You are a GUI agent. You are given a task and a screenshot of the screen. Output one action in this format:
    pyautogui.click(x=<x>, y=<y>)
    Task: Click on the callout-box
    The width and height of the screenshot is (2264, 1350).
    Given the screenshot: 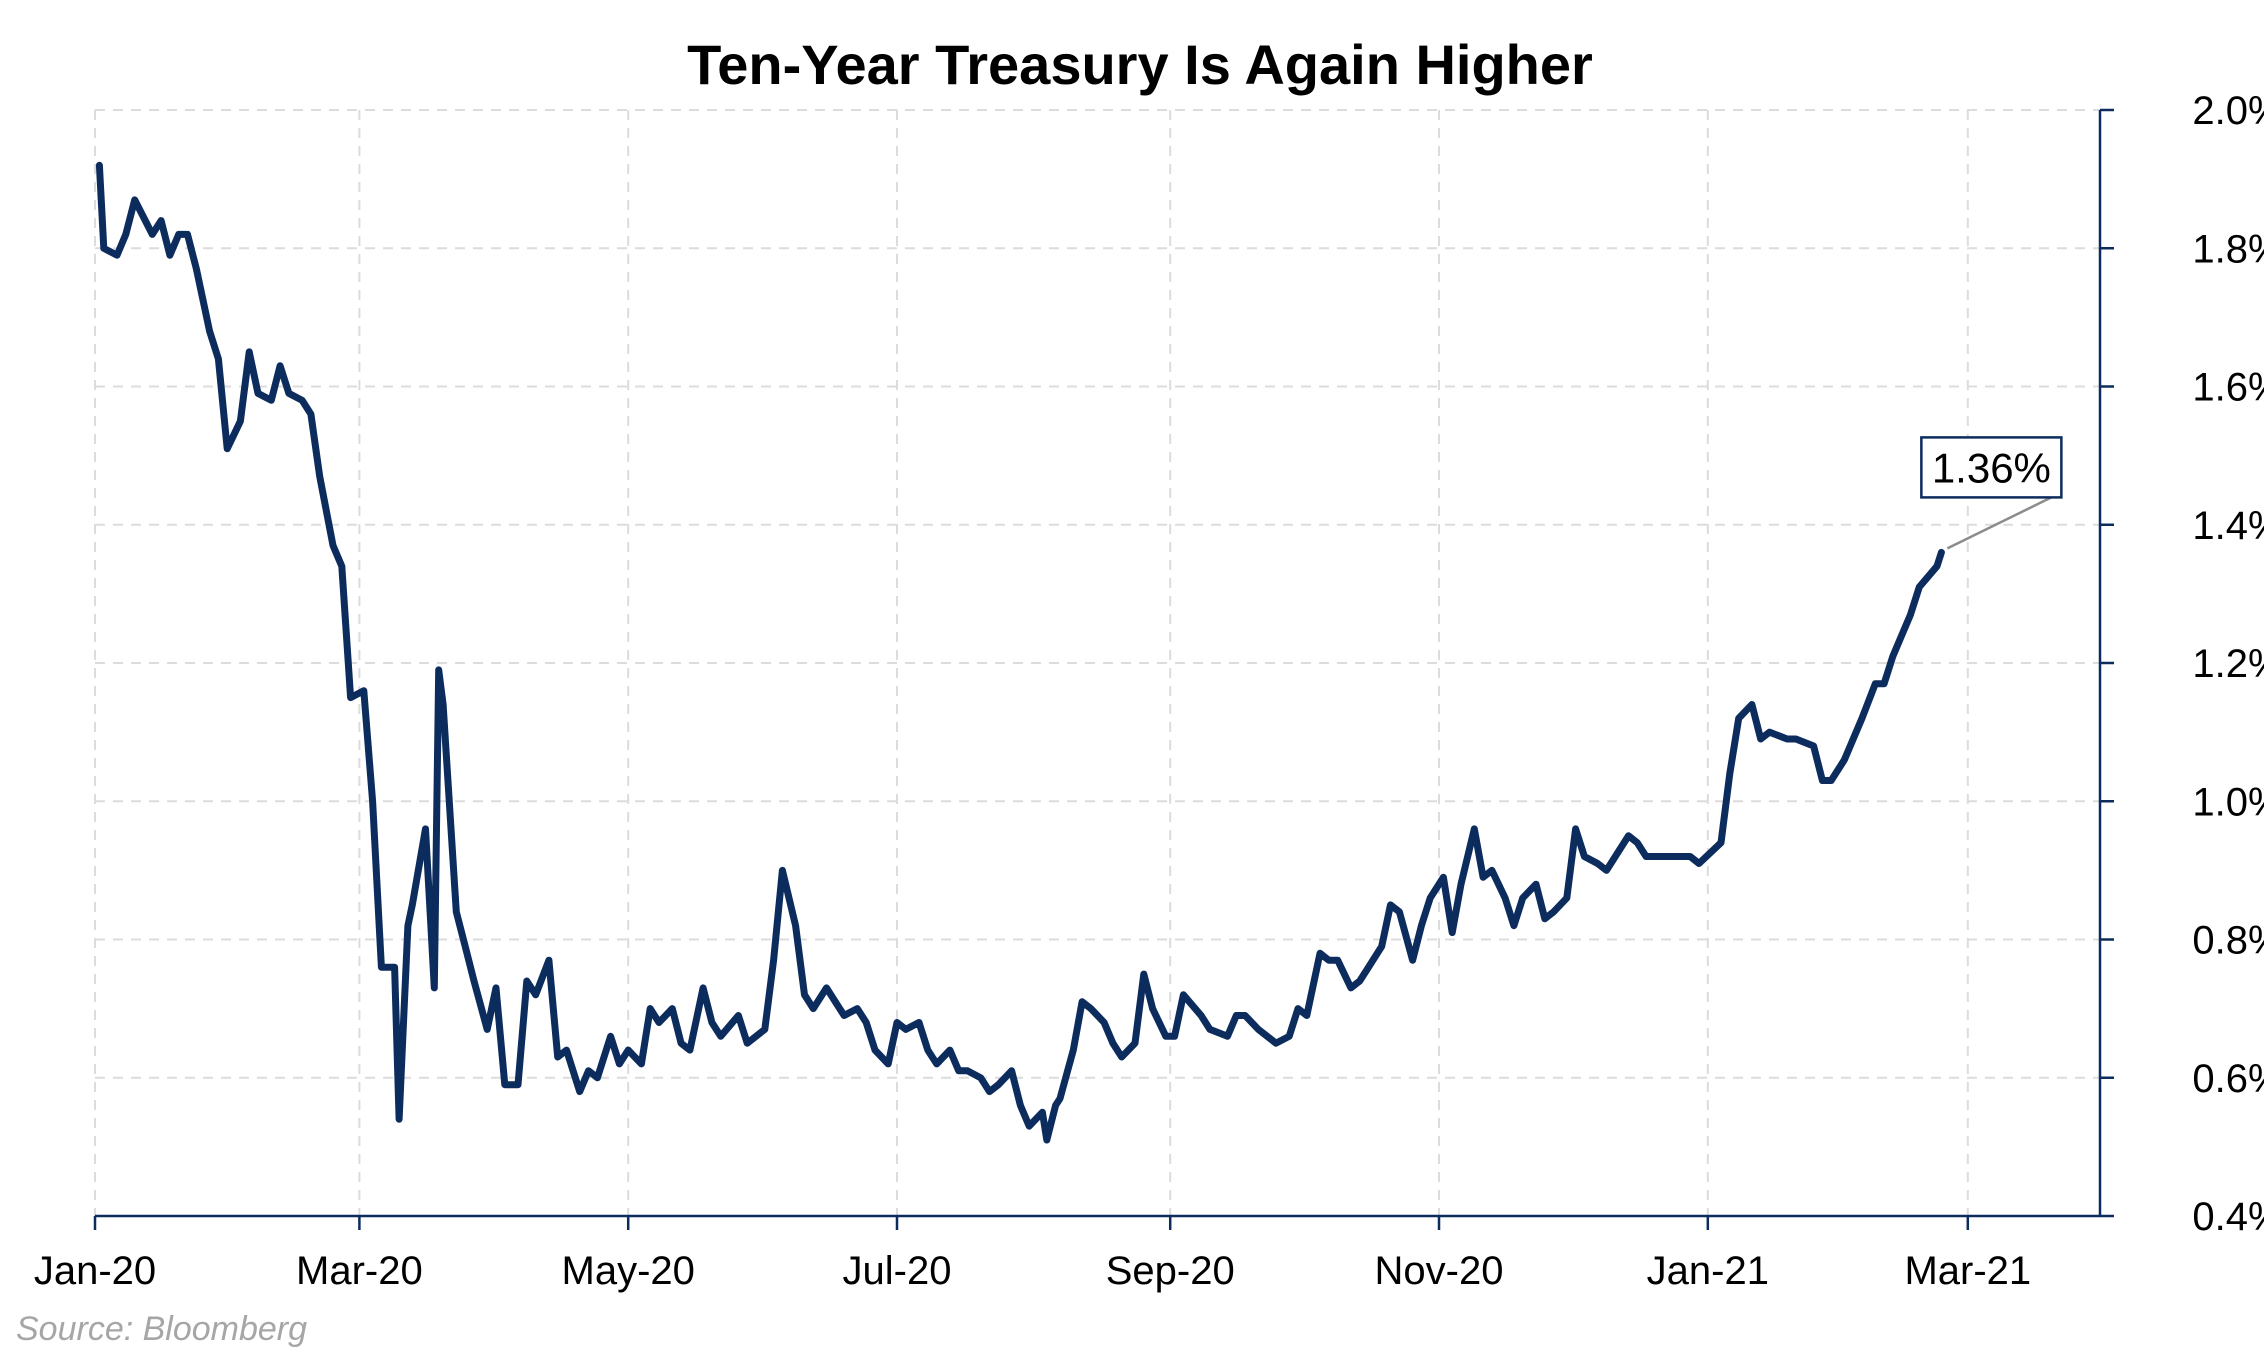 What is the action you would take?
    pyautogui.click(x=1991, y=467)
    